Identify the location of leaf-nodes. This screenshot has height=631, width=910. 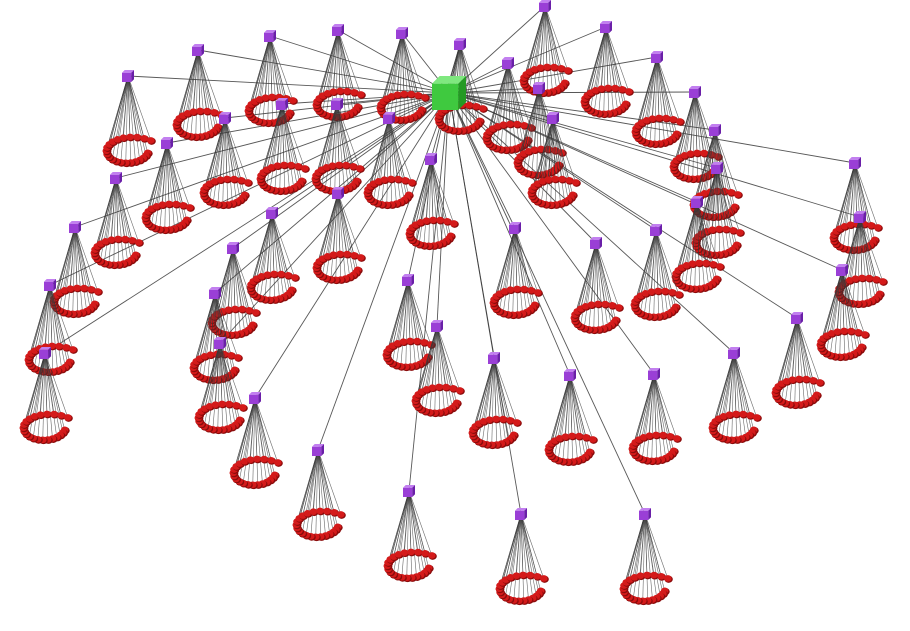
(798, 392).